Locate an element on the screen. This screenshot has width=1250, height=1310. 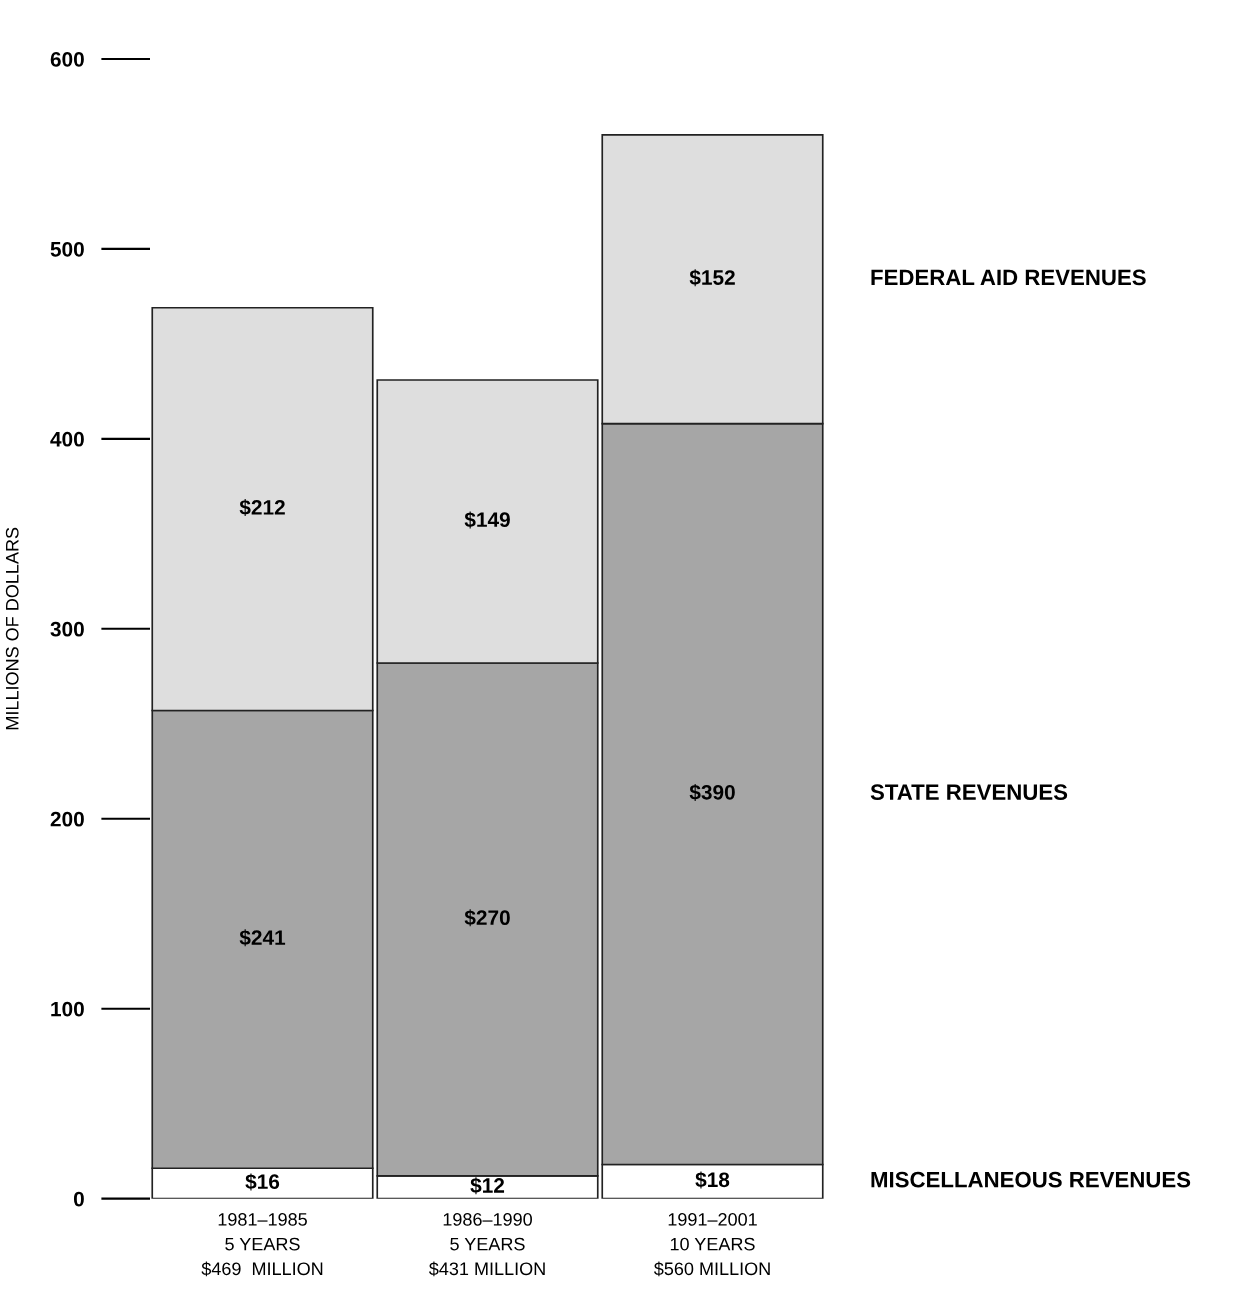
x-tick-label: 1991–2001 10 YEARS $560 MILLION is located at coordinates (711, 1245).